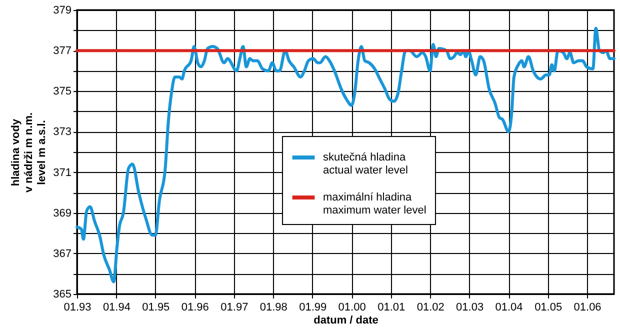 The height and width of the screenshot is (334, 620). I want to click on y-tick-label: 373, so click(62, 132).